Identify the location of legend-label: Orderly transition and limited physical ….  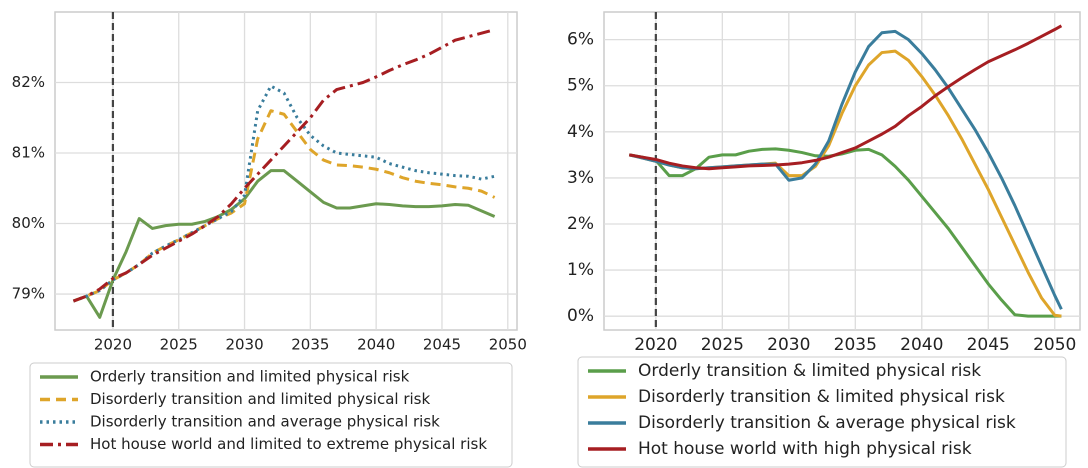
(250, 377).